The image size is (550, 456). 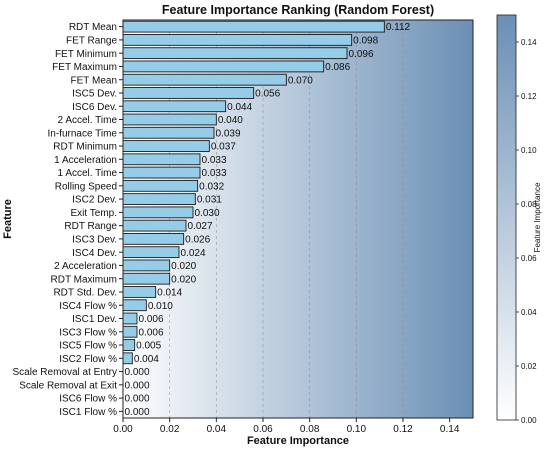 What do you see at coordinates (85, 160) in the screenshot?
I see `category-label: 1 Acceleration` at bounding box center [85, 160].